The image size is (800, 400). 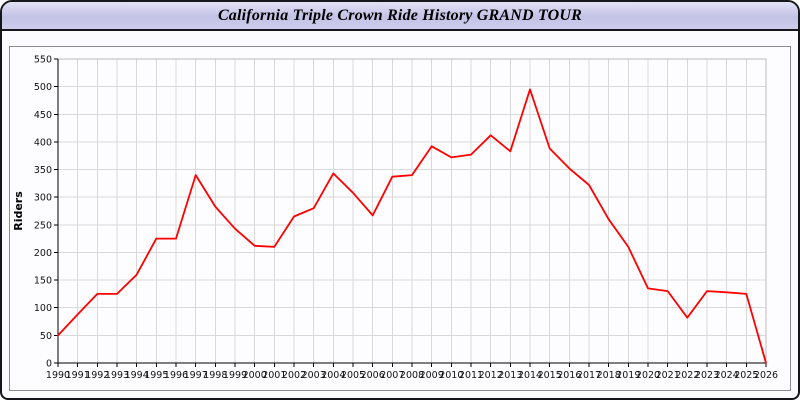 What do you see at coordinates (274, 375) in the screenshot?
I see `svg-text: 2001` at bounding box center [274, 375].